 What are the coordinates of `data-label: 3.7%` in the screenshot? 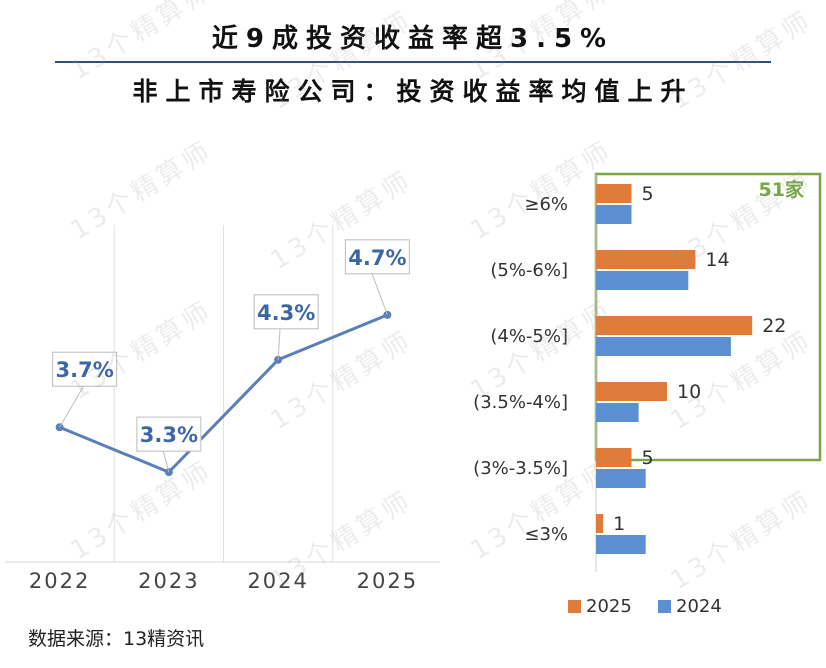 It's located at (85, 370).